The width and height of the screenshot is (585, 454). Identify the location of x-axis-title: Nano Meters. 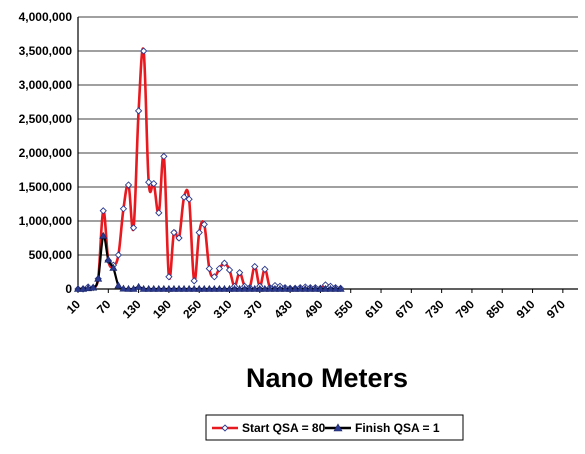
(327, 378).